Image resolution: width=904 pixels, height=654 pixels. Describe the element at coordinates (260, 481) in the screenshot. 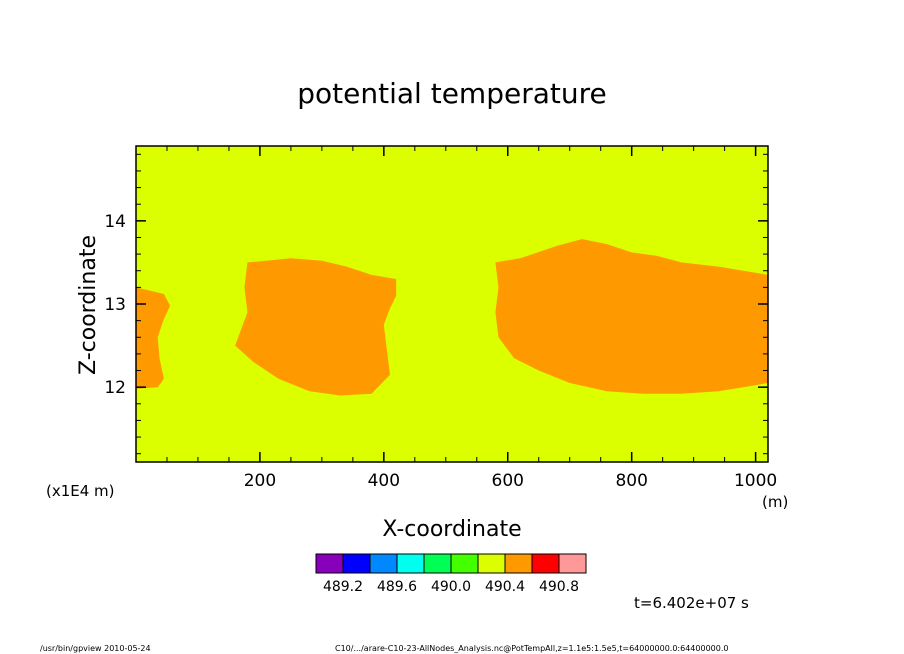

I see `x-tick-label: 200` at that location.